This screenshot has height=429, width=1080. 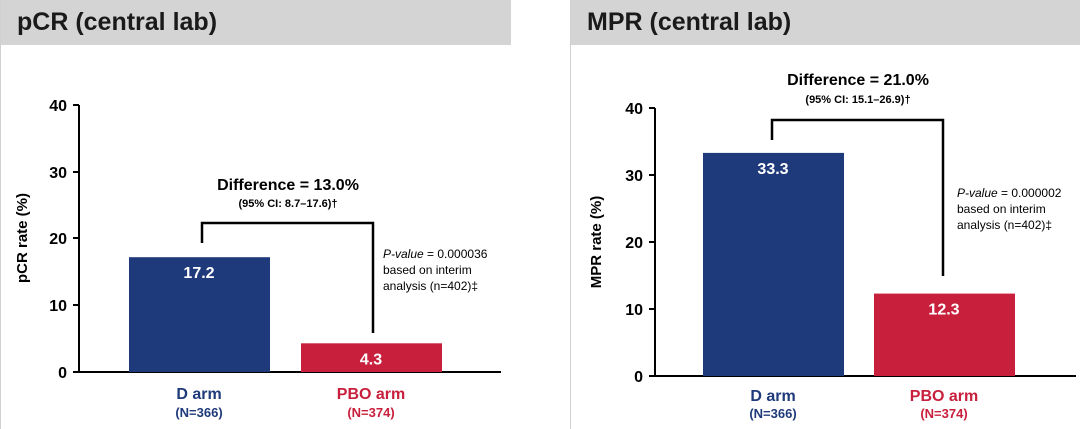 What do you see at coordinates (430, 286) in the screenshot?
I see `pcr-pvalue-line3: analysis (n=402)‡` at bounding box center [430, 286].